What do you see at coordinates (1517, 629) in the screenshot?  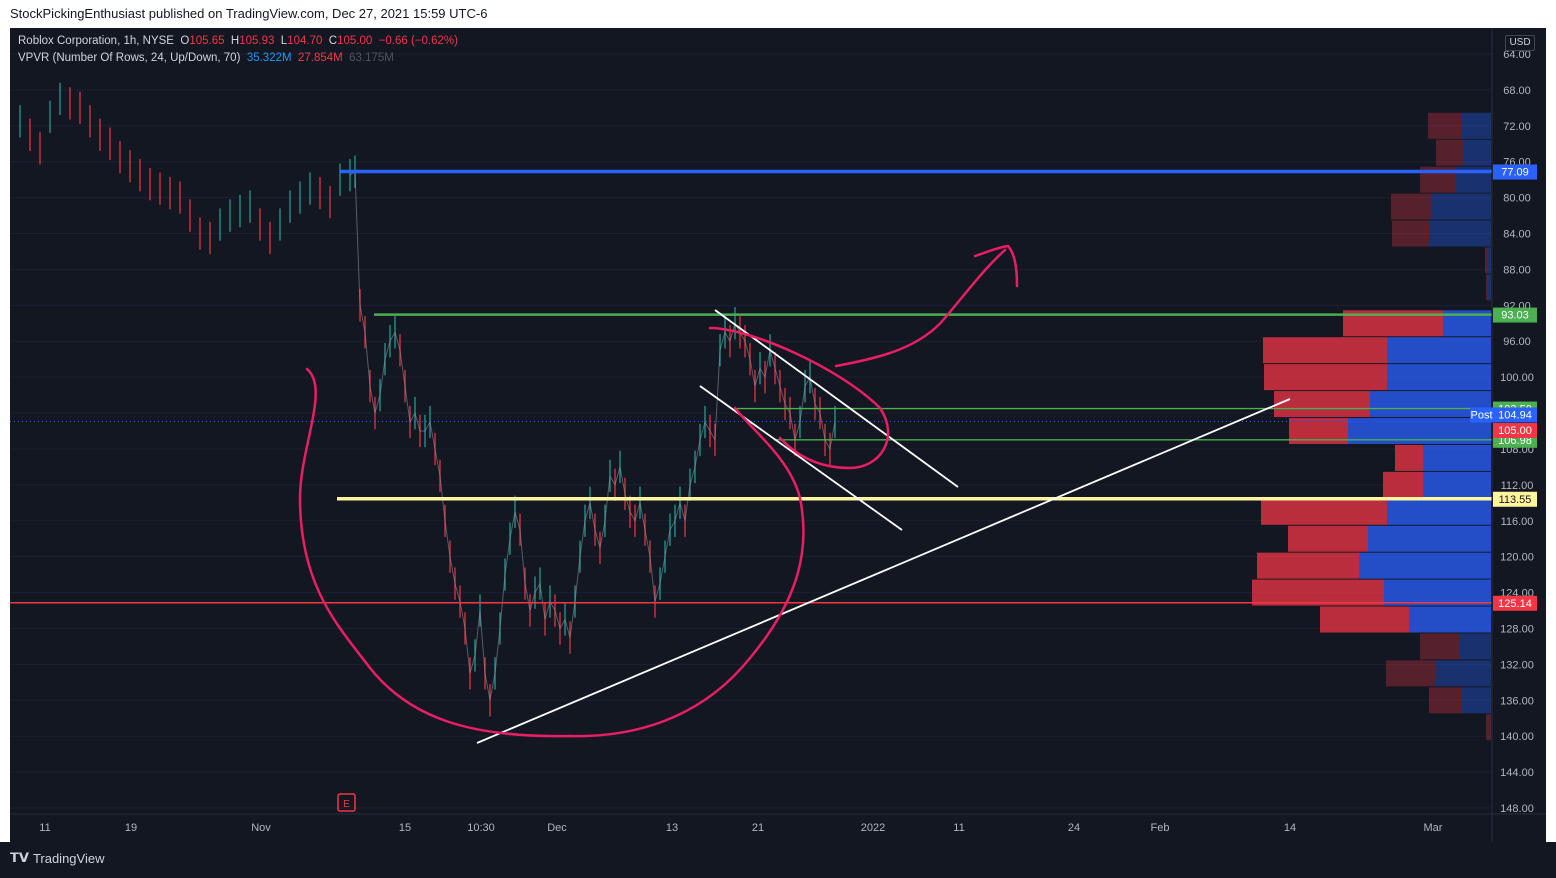 I see `price-axis-tick: 128.00` at bounding box center [1517, 629].